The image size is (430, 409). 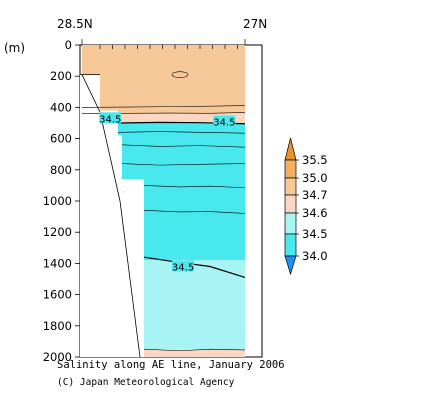 What do you see at coordinates (57, 326) in the screenshot?
I see `y-tick-label: 1800` at bounding box center [57, 326].